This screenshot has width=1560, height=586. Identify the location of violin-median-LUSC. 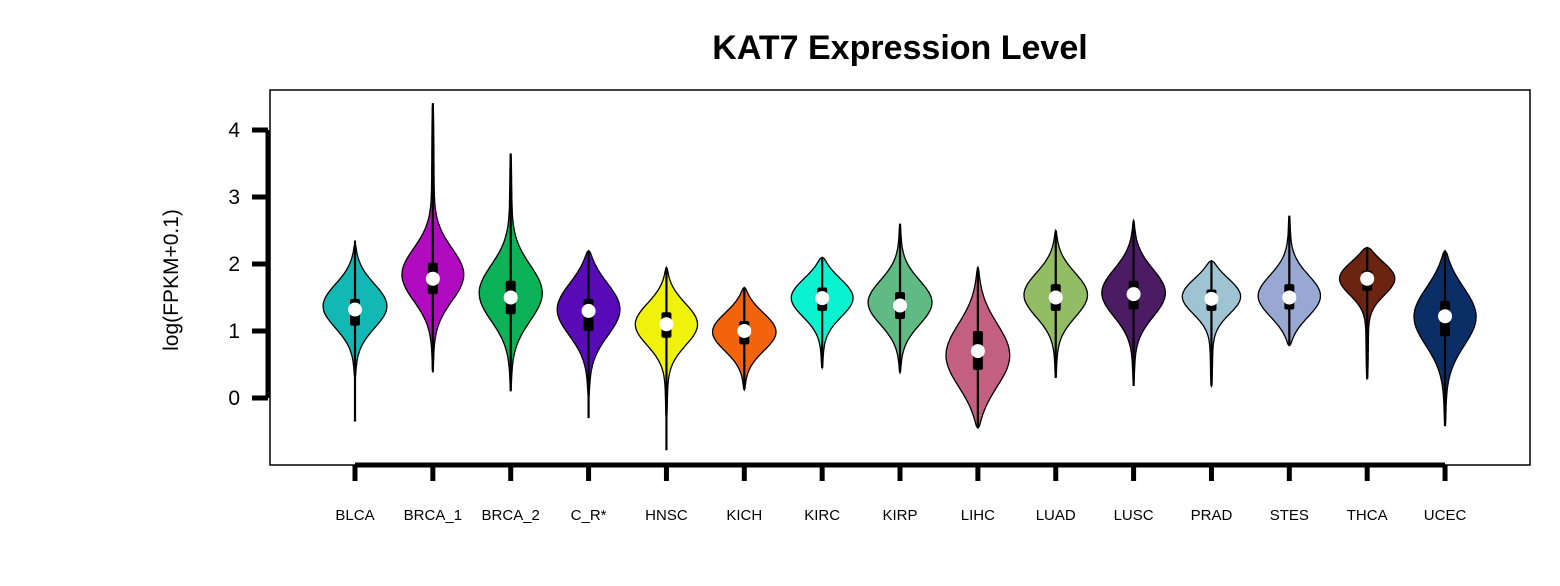
(1133, 294).